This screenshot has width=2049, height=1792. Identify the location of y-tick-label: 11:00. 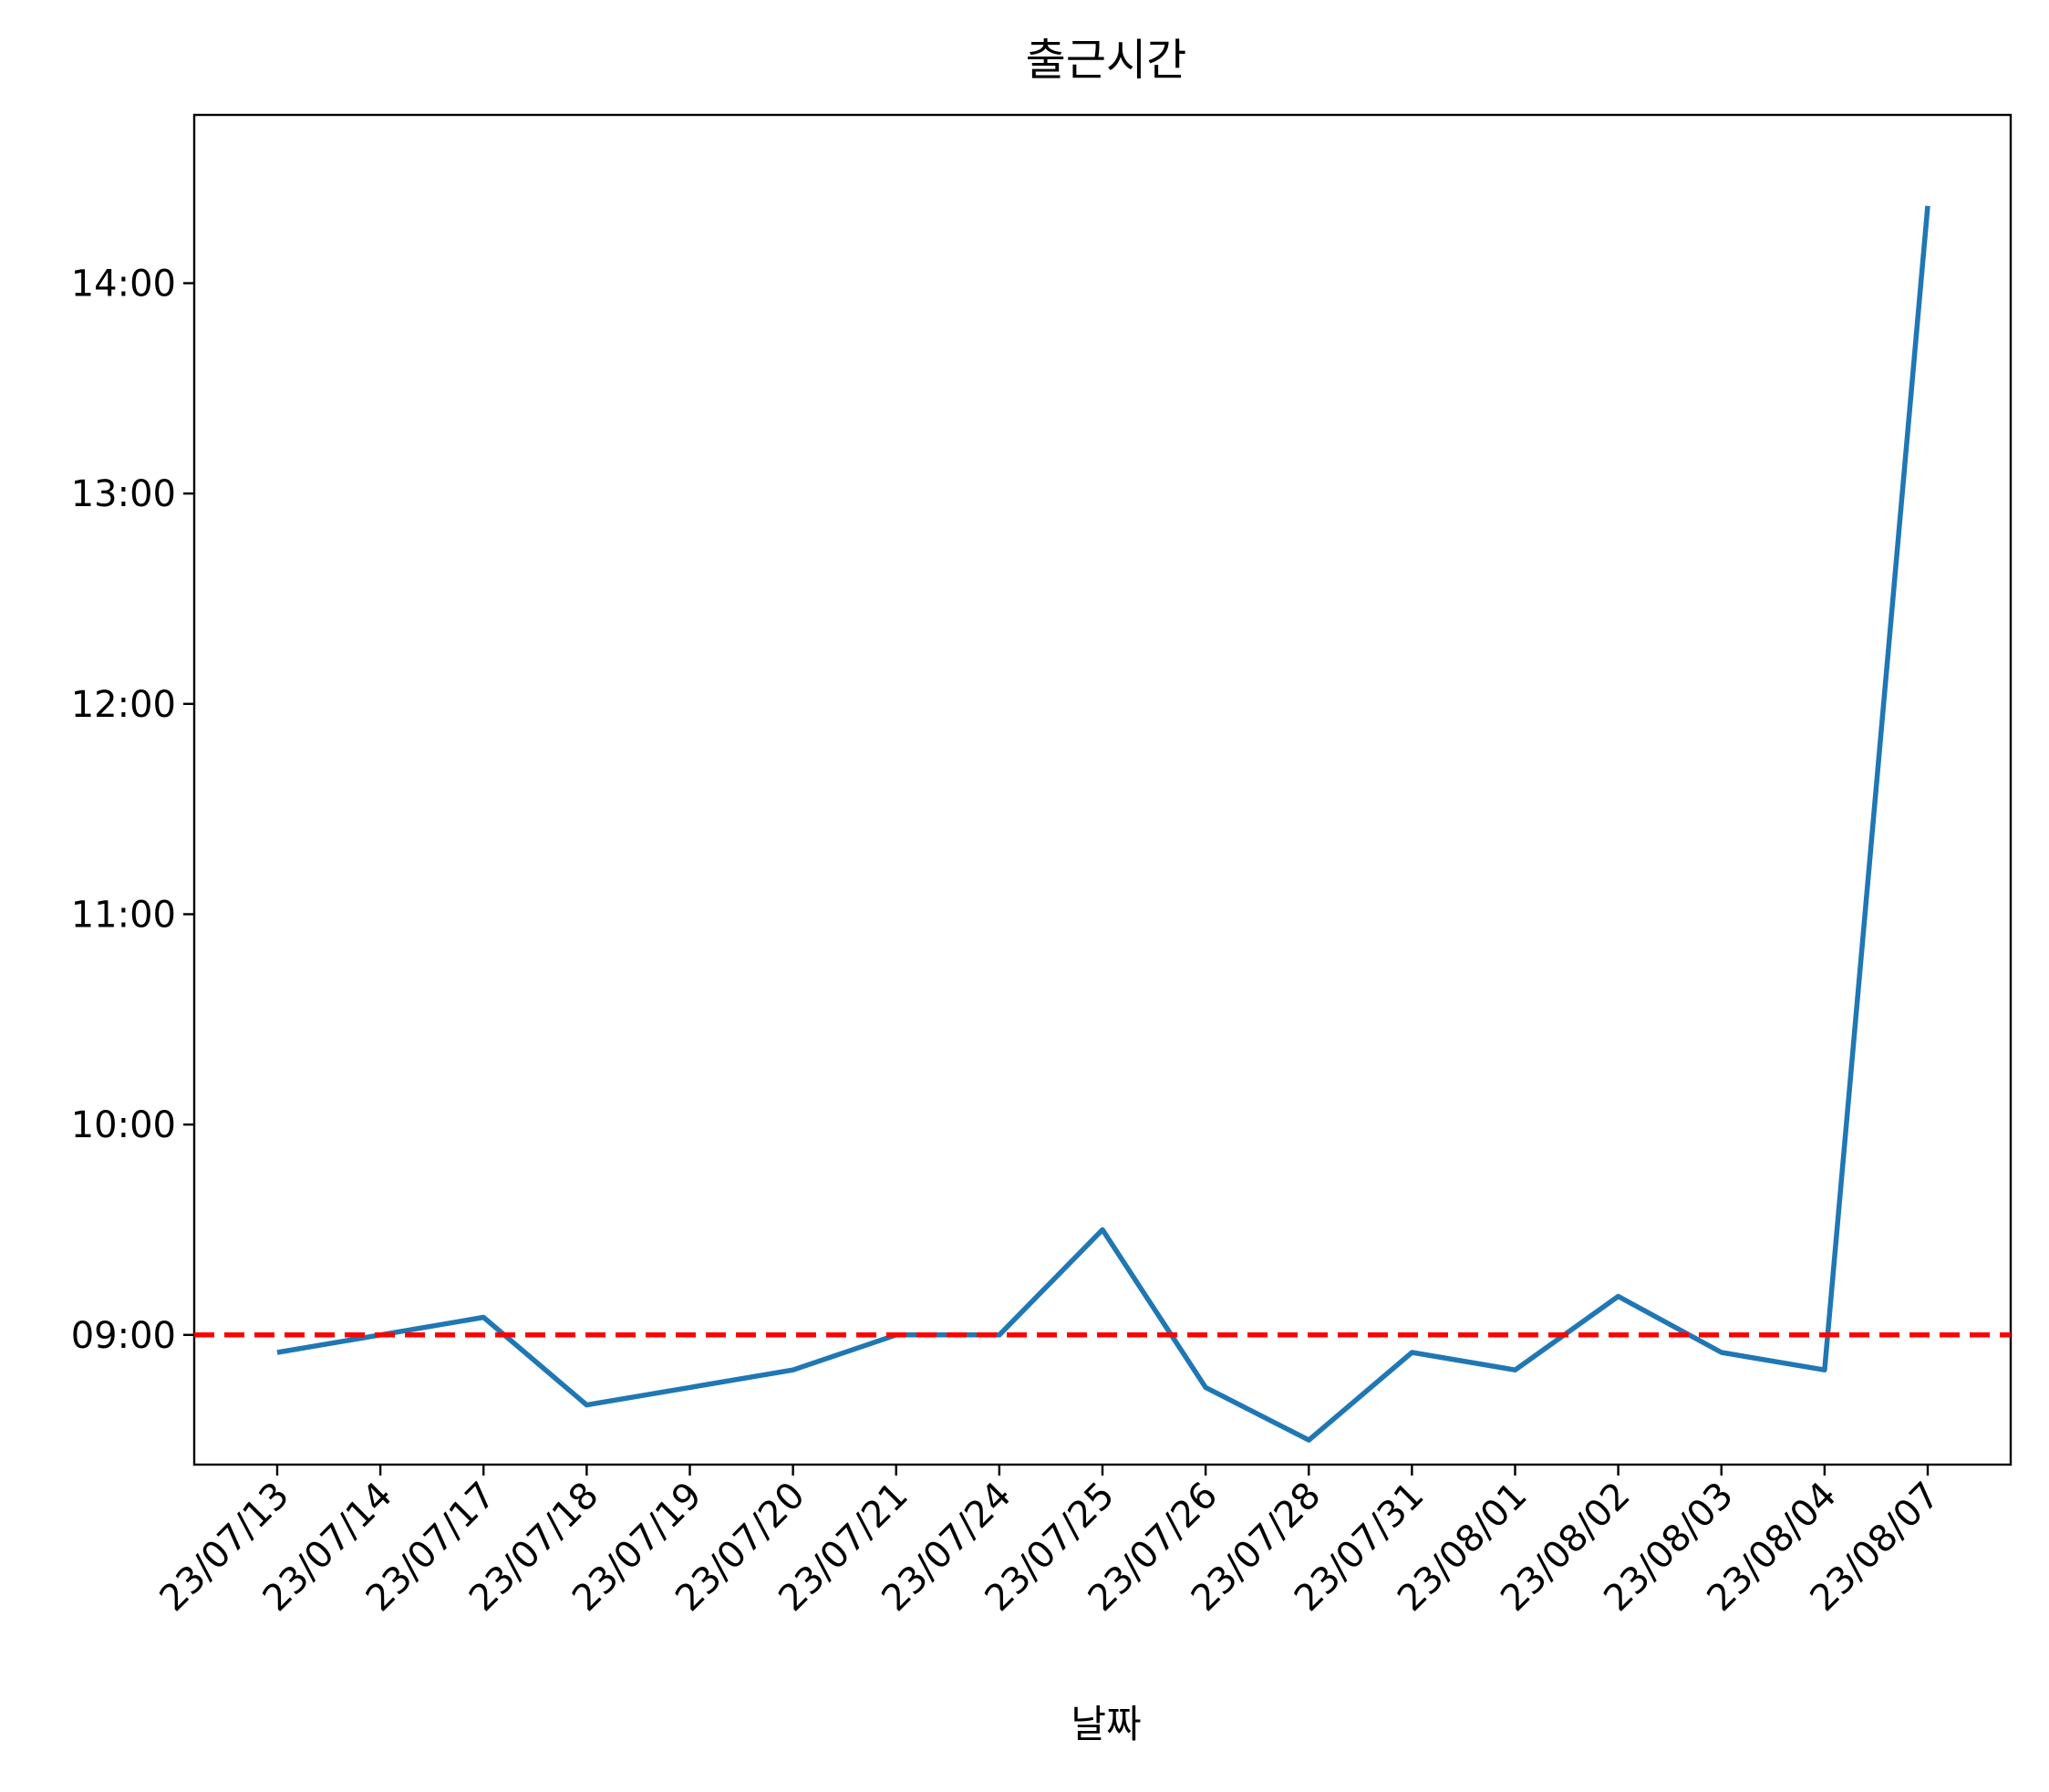
(124, 915).